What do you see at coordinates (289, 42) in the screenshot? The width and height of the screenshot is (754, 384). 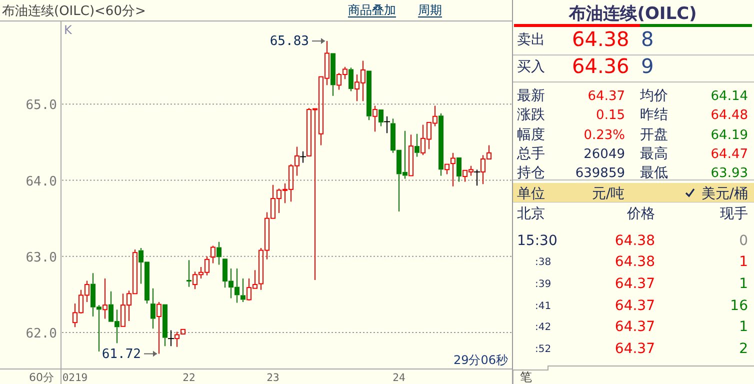 I see `annotation: 65.83` at bounding box center [289, 42].